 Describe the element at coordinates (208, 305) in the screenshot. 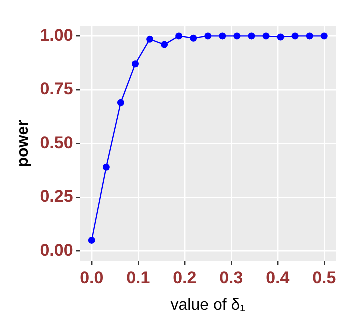

I see `x-axis-title: value of δ₁` at that location.